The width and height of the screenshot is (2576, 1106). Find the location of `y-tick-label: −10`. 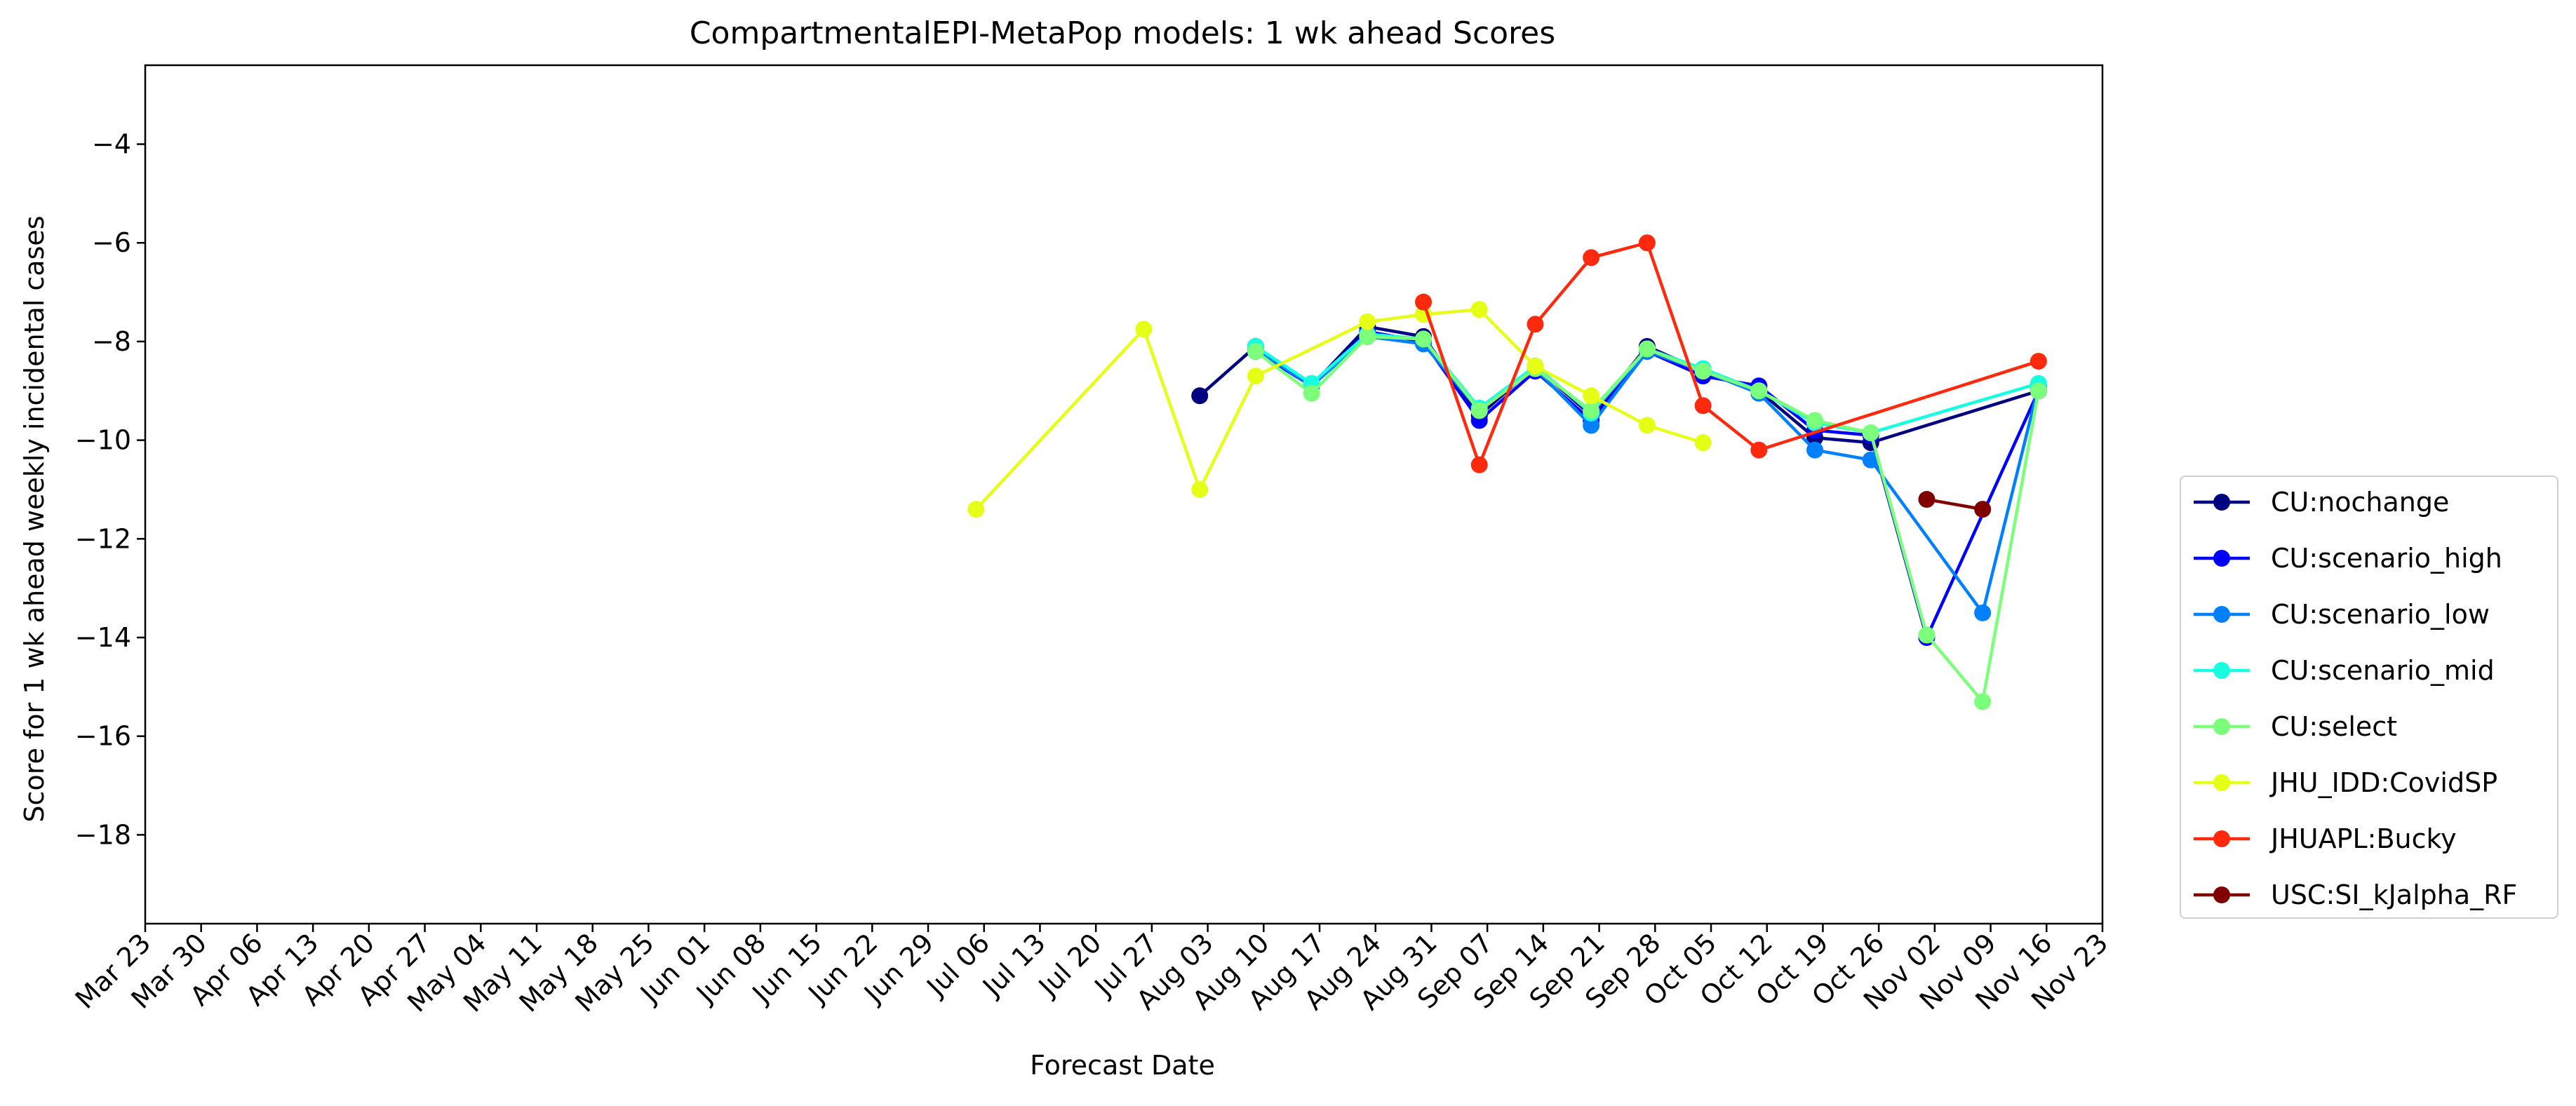

y-tick-label: −10 is located at coordinates (103, 441).